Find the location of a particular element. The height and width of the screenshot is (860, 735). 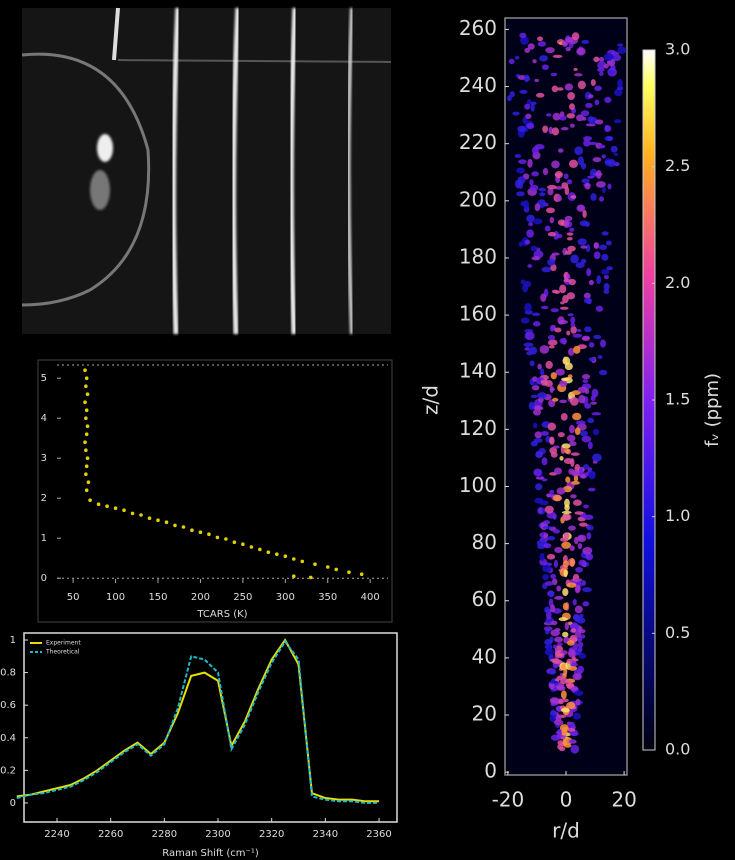

y-tick-label: 220 is located at coordinates (478, 142).